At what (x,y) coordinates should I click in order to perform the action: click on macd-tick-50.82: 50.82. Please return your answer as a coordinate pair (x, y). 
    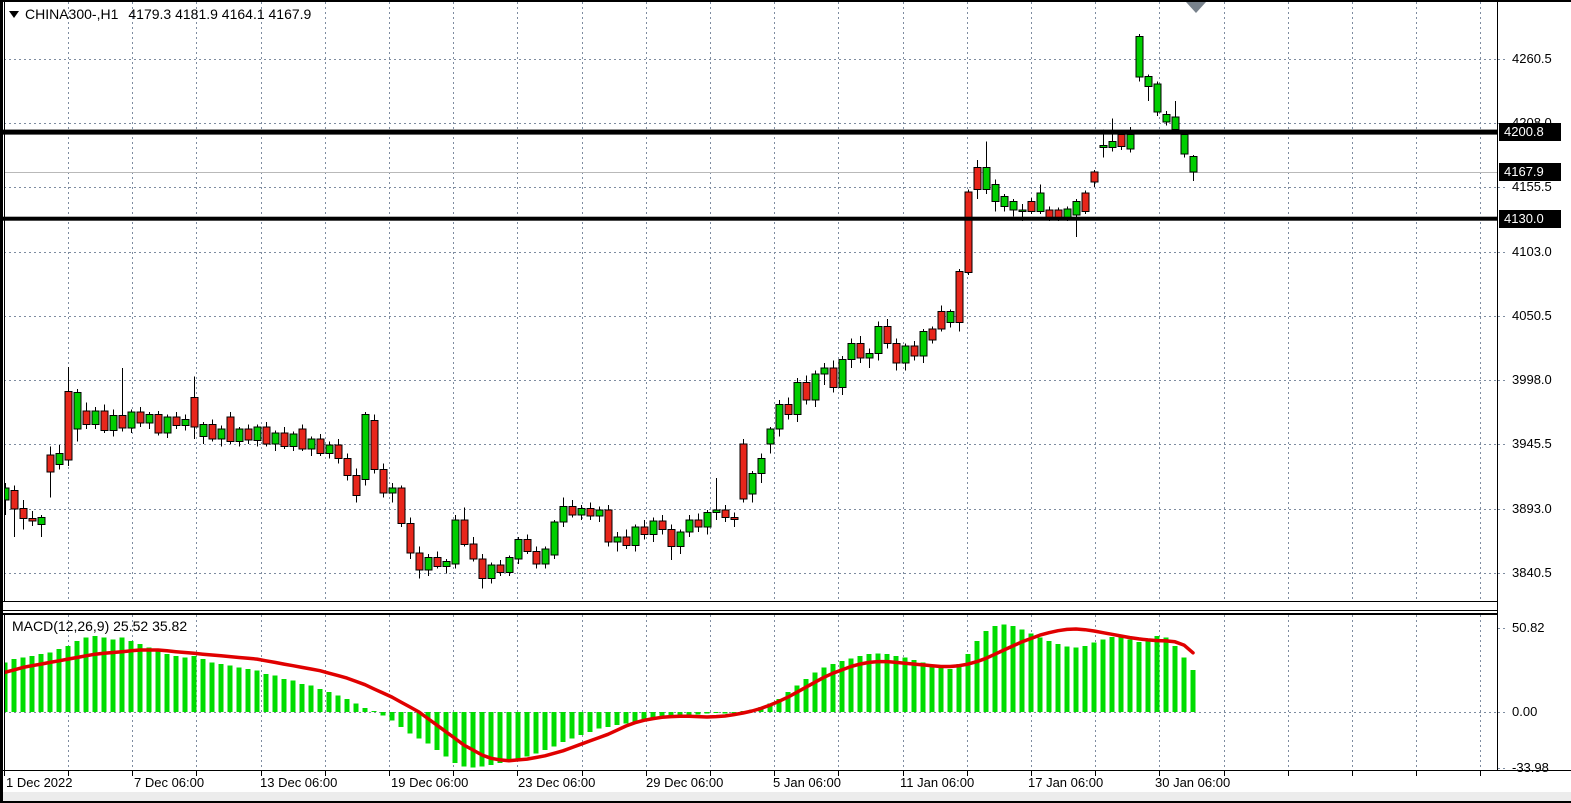
    Looking at the image, I should click on (1528, 627).